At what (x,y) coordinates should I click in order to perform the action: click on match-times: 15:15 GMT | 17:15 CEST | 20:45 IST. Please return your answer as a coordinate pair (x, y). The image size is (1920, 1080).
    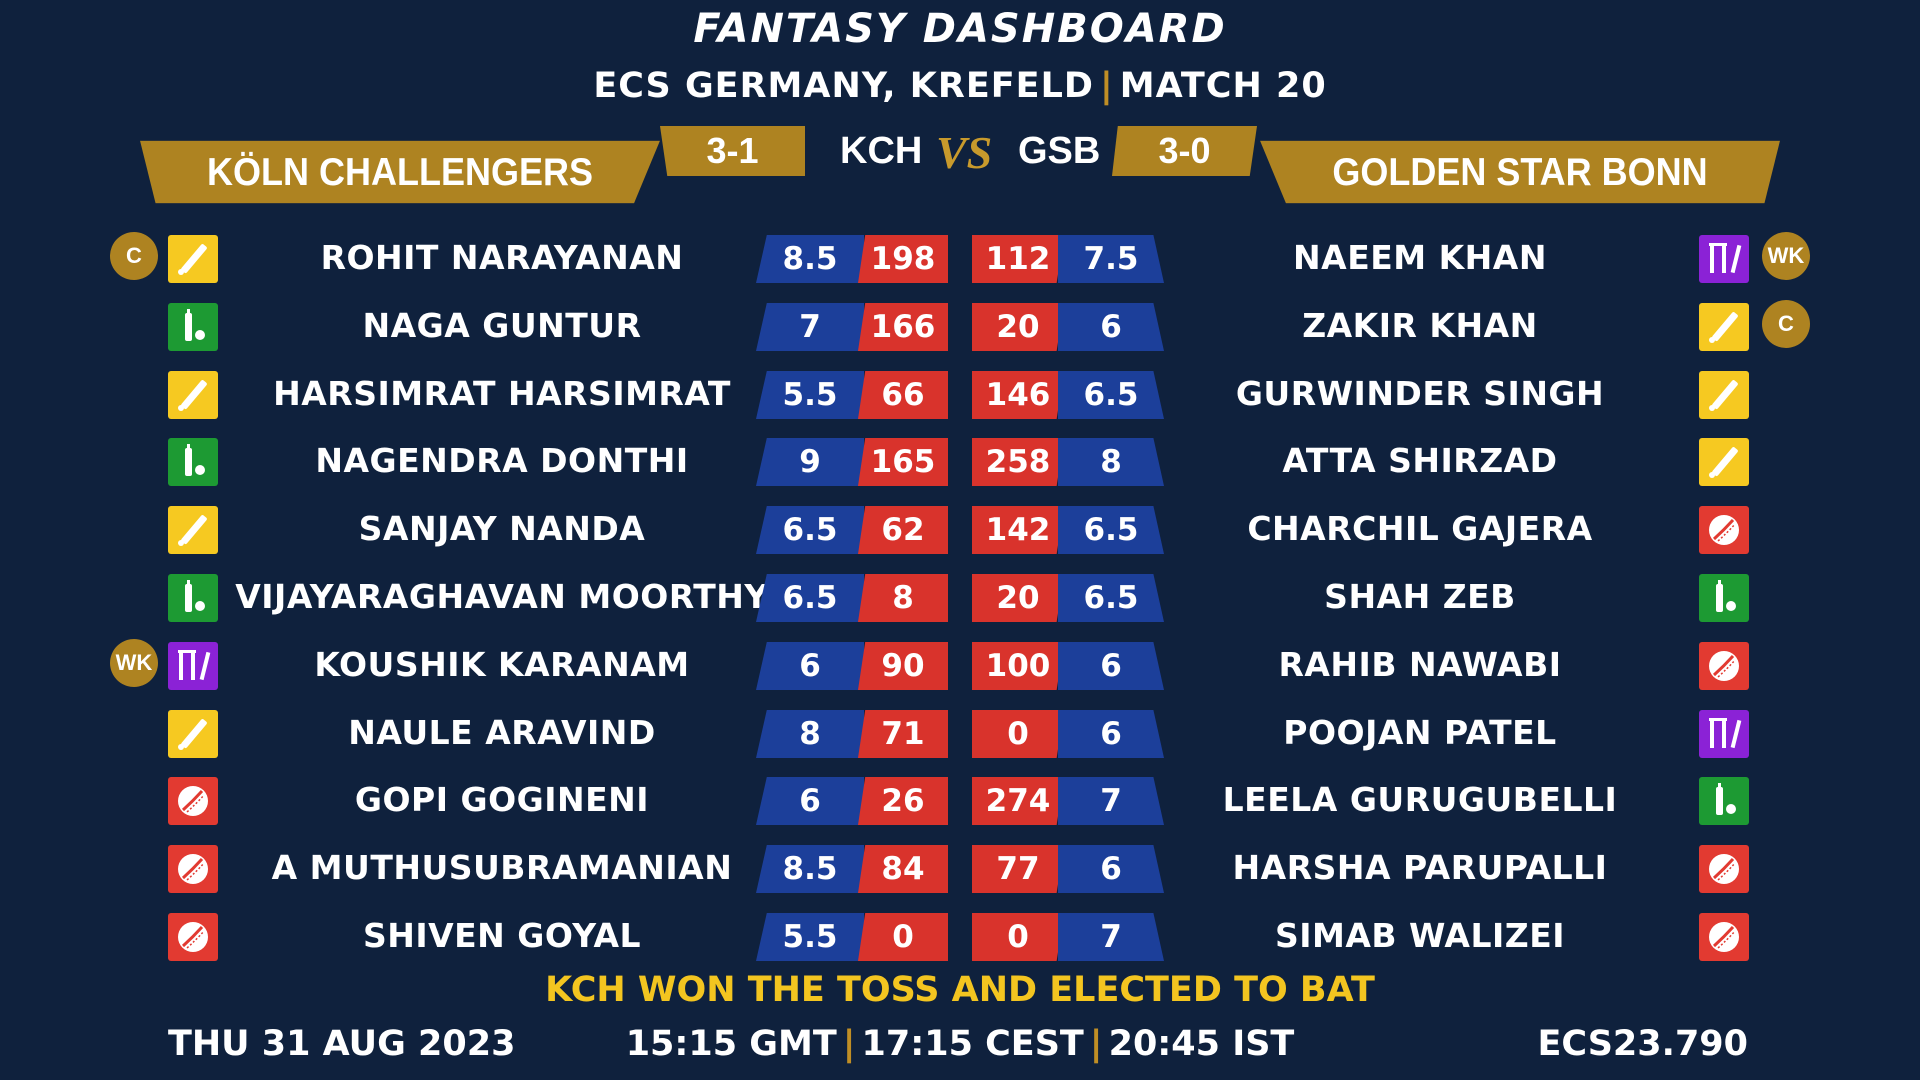
    Looking at the image, I should click on (960, 1044).